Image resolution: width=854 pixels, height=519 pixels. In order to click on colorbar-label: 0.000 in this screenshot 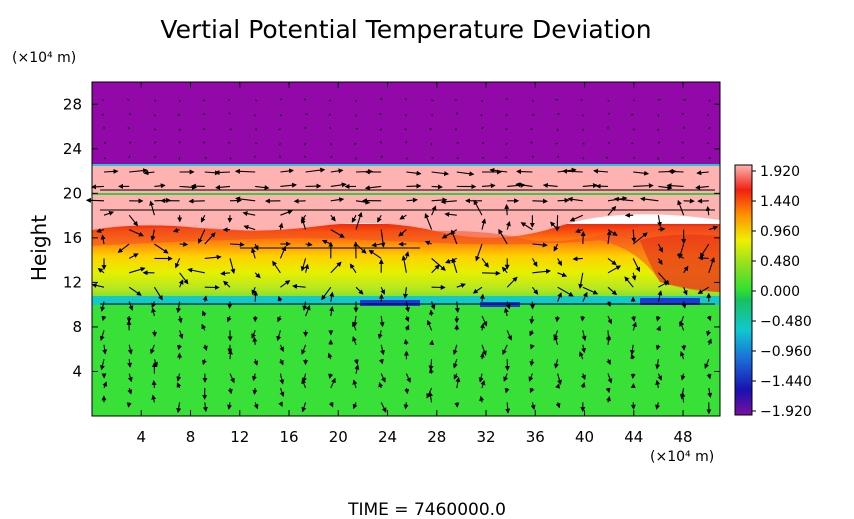, I will do `click(780, 292)`.